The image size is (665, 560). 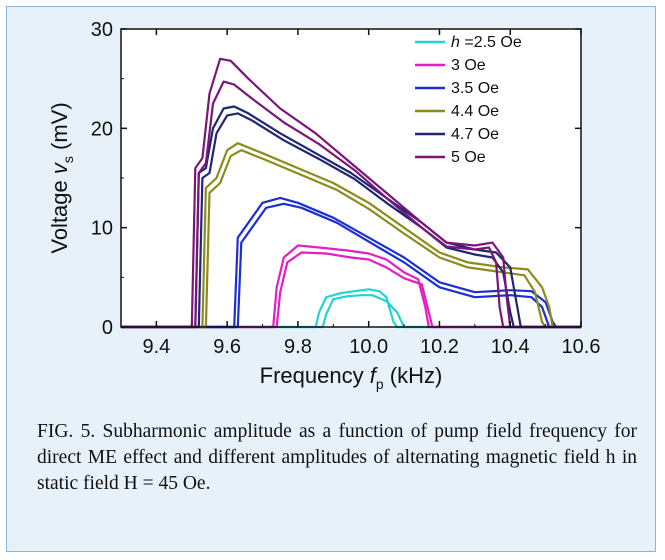 I want to click on legend-label-2: 3 Oe, so click(x=468, y=65).